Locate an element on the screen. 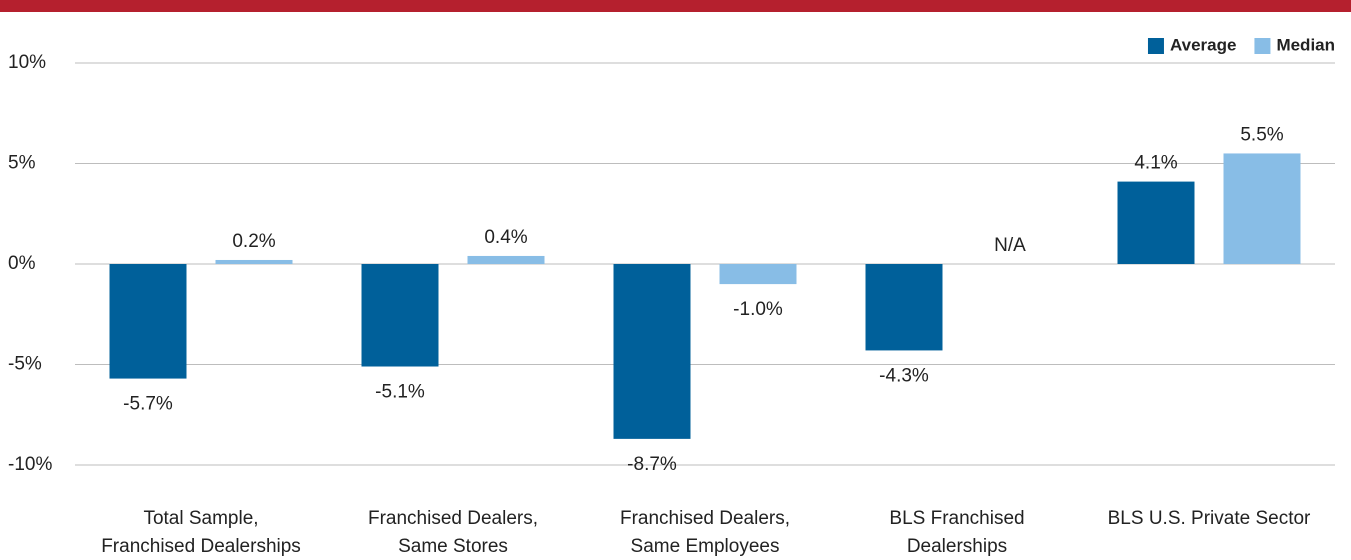  y-tick-label: 5% is located at coordinates (22, 163).